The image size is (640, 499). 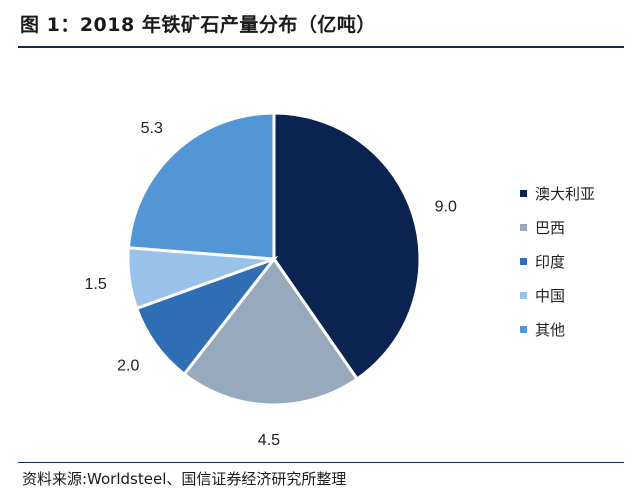 I want to click on legend: 澳大利亚巴西印度中国其他, so click(x=557, y=261).